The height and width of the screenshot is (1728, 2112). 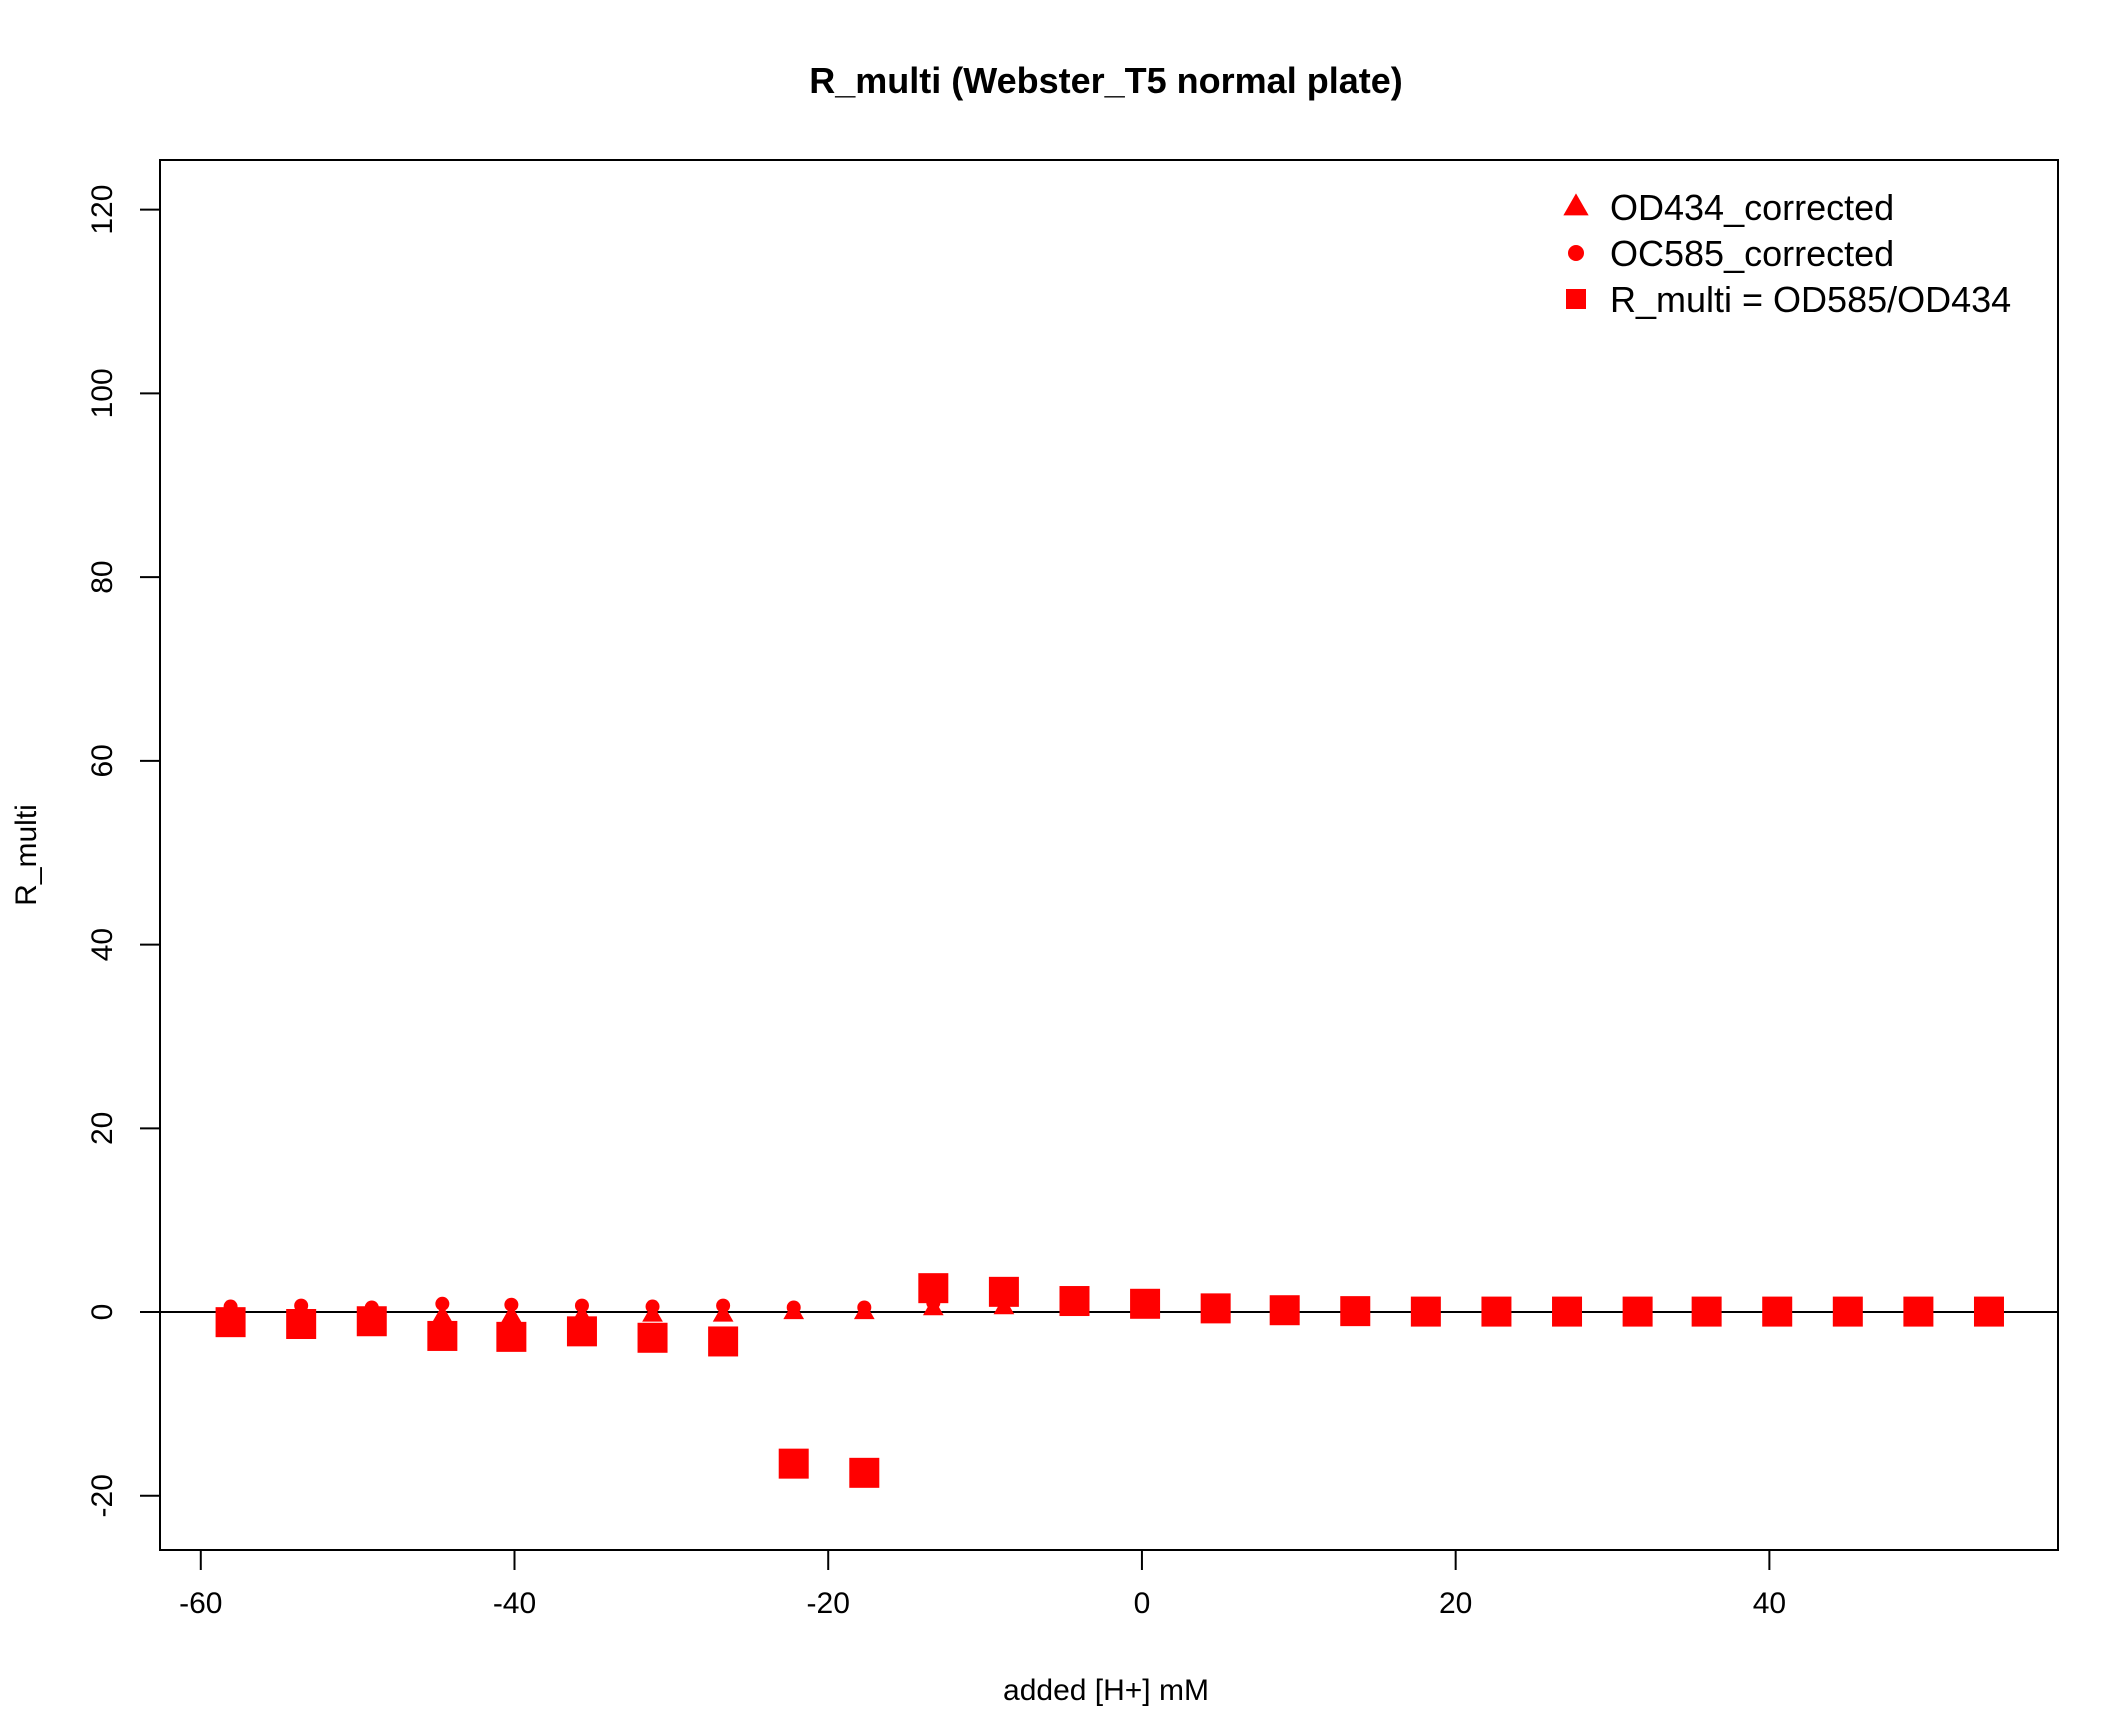 I want to click on x-tick-label: -60, so click(x=200, y=1603).